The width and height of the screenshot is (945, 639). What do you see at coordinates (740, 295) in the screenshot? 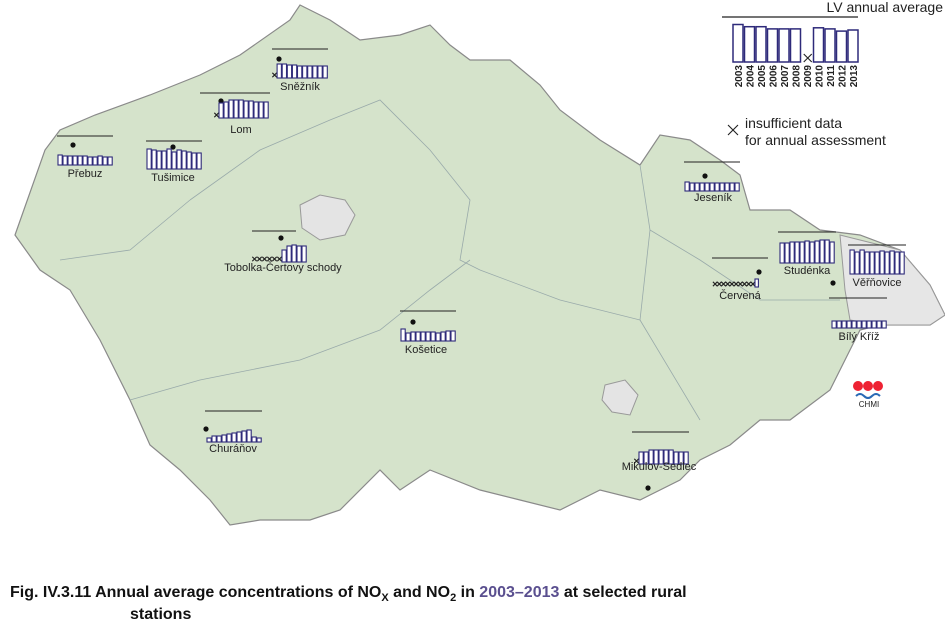
I see `station-label: Červená` at bounding box center [740, 295].